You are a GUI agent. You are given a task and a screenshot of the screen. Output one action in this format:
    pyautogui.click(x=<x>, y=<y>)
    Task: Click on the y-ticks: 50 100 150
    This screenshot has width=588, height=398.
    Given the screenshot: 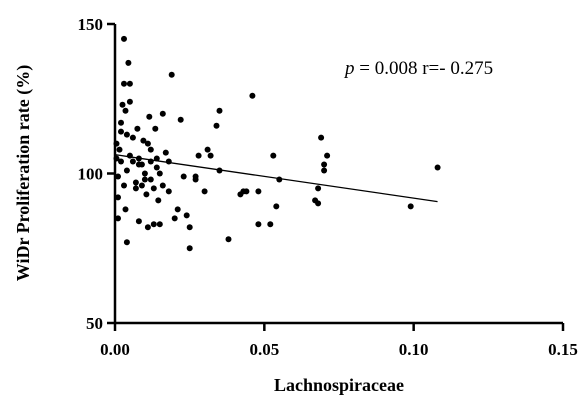 What is the action you would take?
    pyautogui.click(x=96, y=174)
    